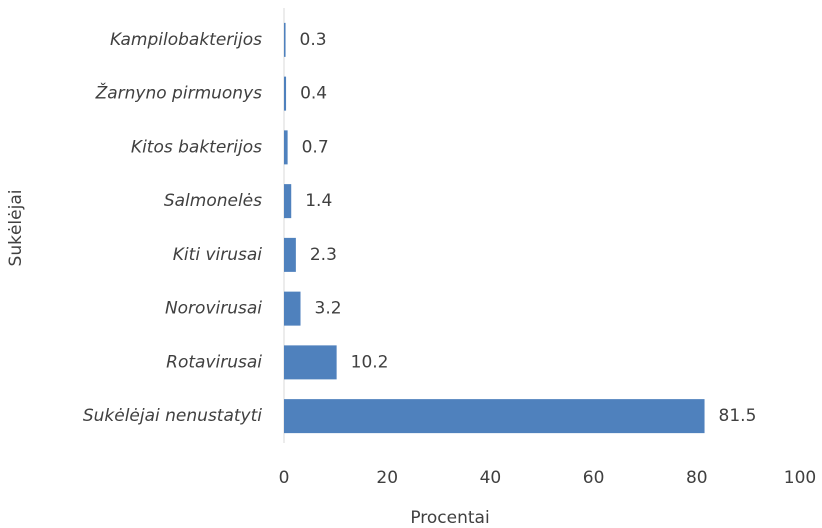 The height and width of the screenshot is (528, 822). I want to click on data-label: 10.2, so click(370, 362).